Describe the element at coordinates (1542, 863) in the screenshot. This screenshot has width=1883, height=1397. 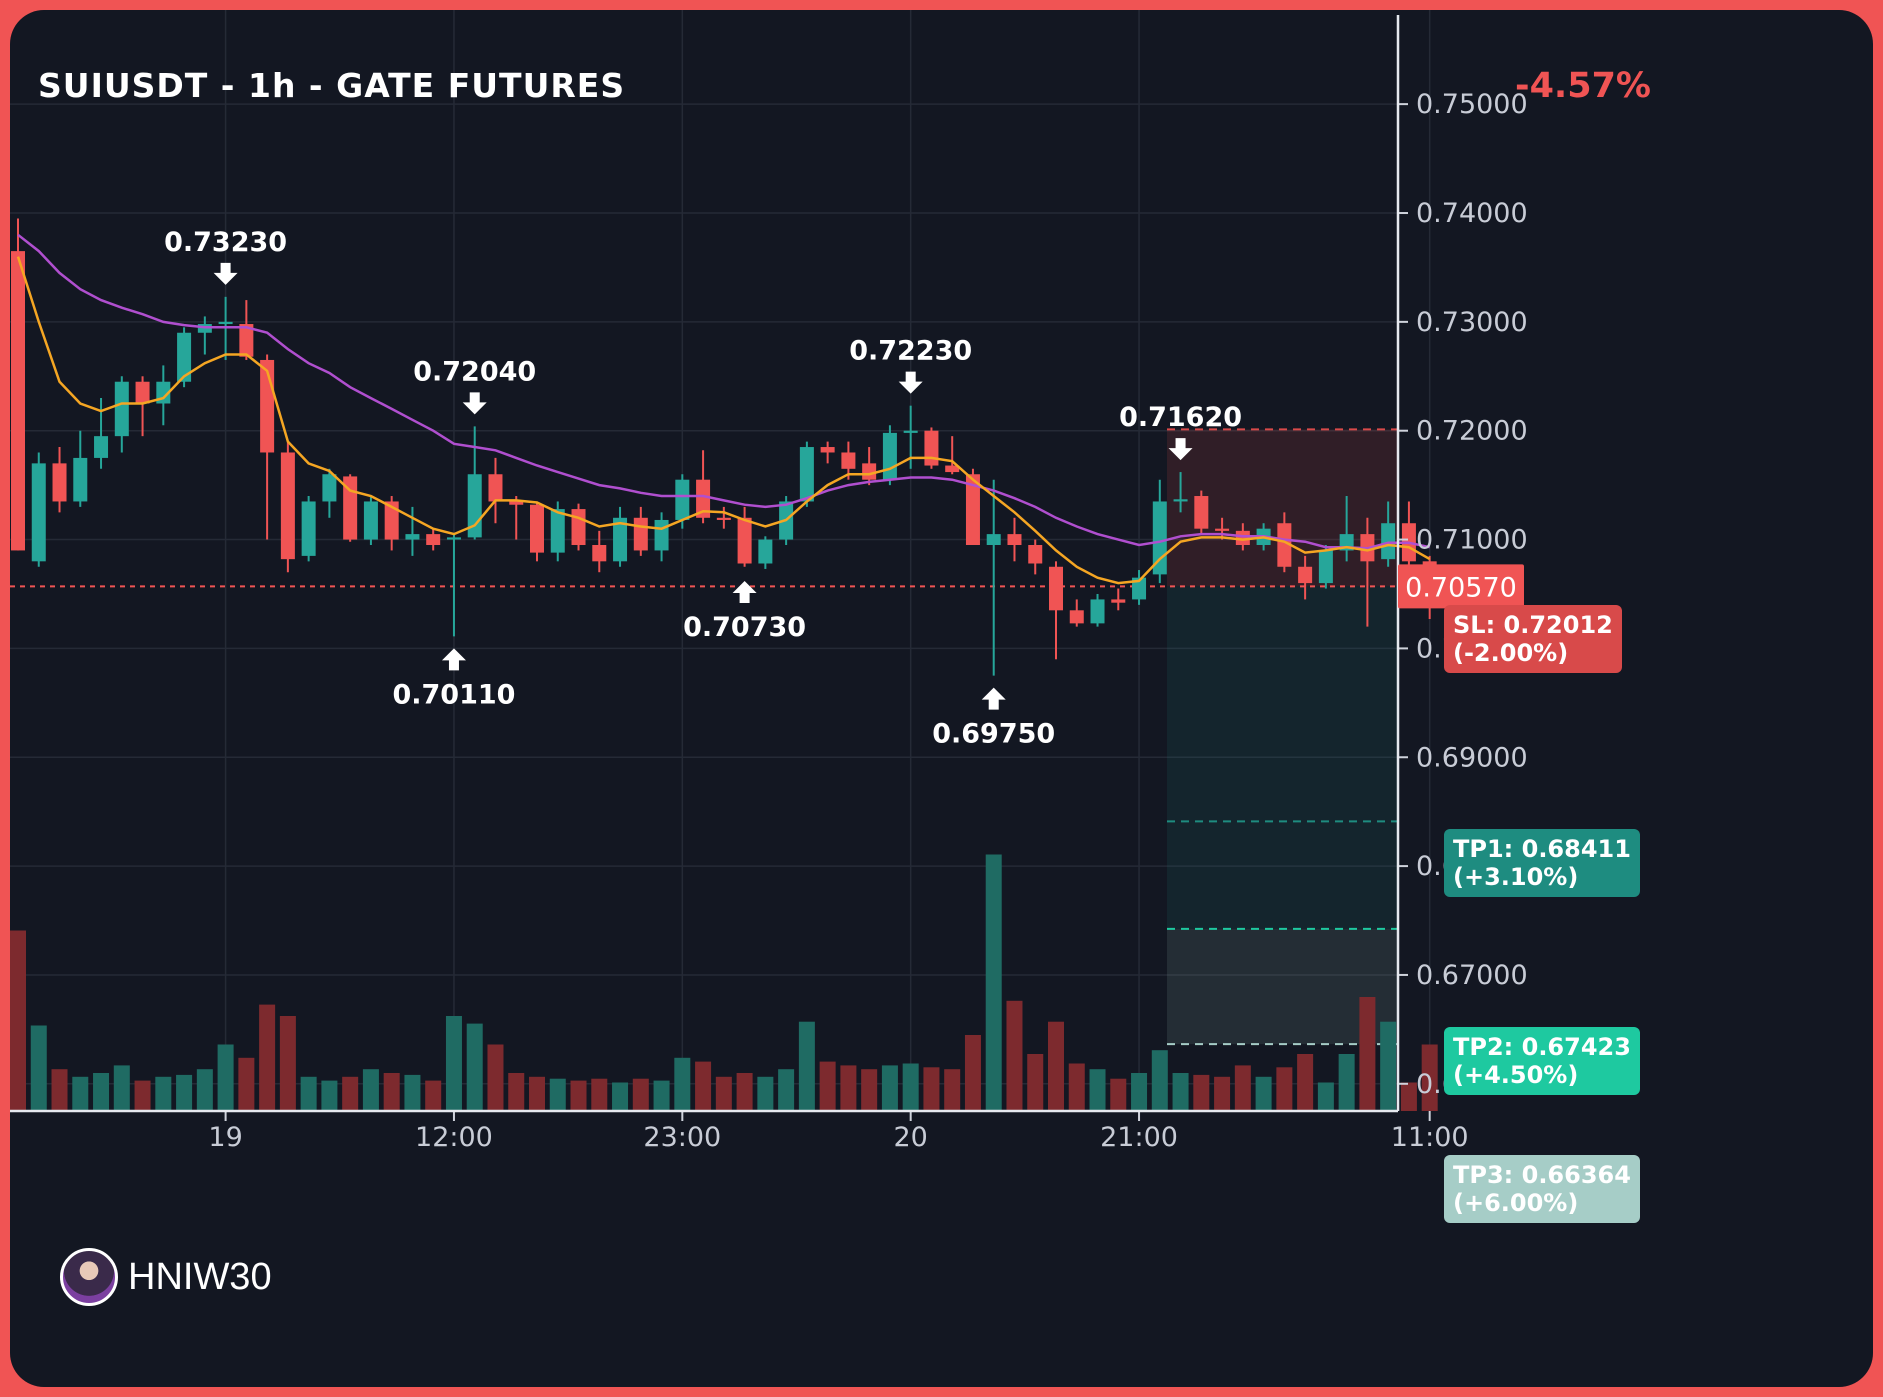
I see `take-profit-1-label: TP1: 0.68411 (+3.10%)` at that location.